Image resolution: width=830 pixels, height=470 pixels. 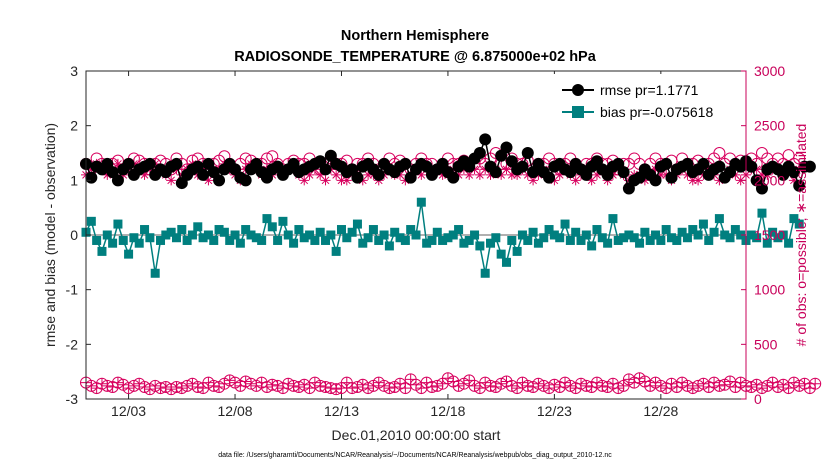 I want to click on y-tick-label: -3, so click(x=72, y=399).